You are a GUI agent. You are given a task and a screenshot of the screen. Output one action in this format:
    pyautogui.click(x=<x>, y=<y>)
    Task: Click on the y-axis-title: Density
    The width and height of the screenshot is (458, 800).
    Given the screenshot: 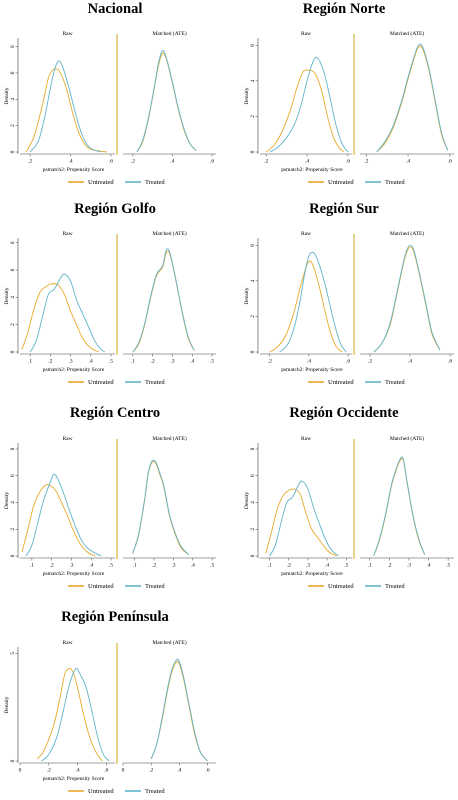 What is the action you would take?
    pyautogui.click(x=247, y=95)
    